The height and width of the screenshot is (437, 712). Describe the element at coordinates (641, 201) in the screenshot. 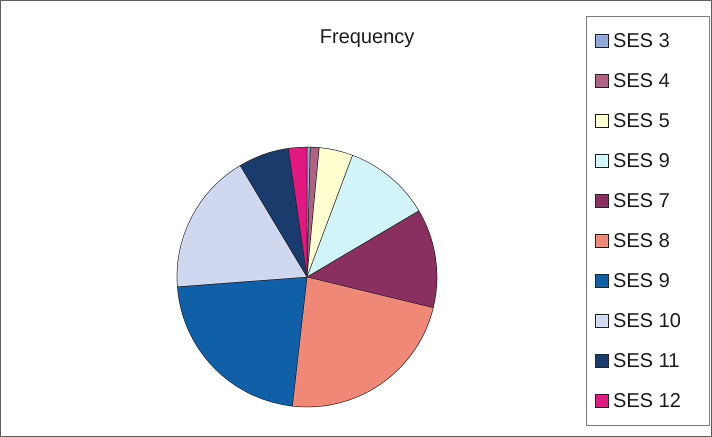

I see `legend-label: SES 7` at that location.